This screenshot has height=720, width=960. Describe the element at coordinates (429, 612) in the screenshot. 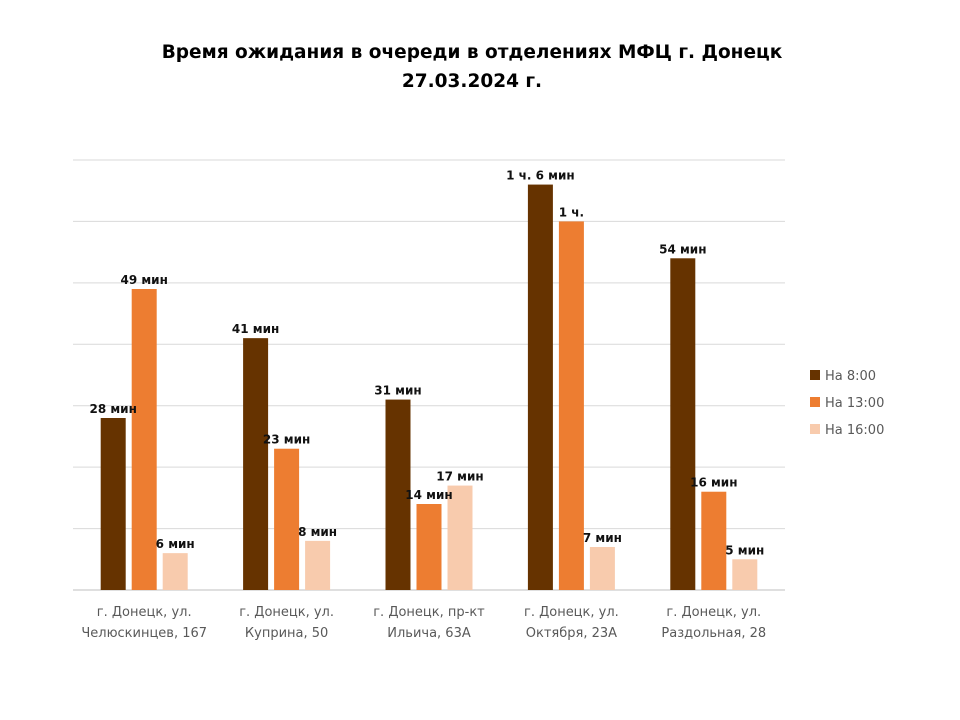

I see `category-label: г. Донецк, пр-кт` at that location.